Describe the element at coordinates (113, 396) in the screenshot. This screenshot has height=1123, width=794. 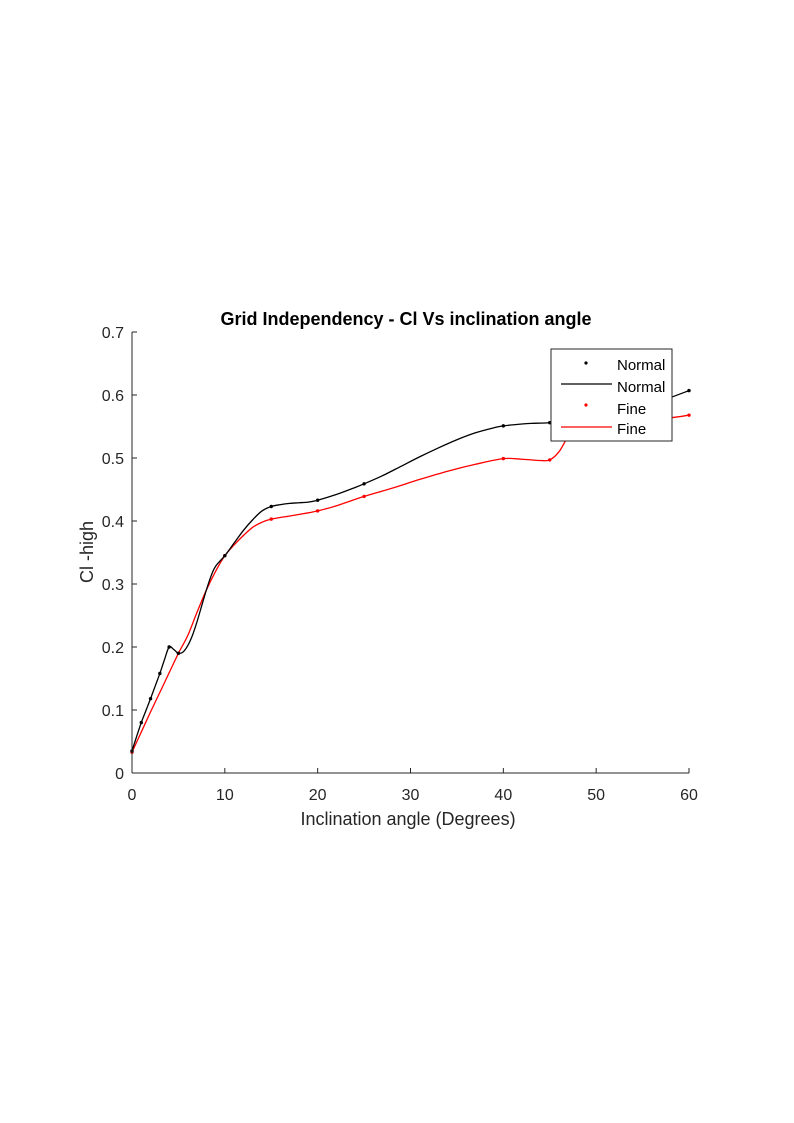
I see `y-tick-label: 0.6` at that location.